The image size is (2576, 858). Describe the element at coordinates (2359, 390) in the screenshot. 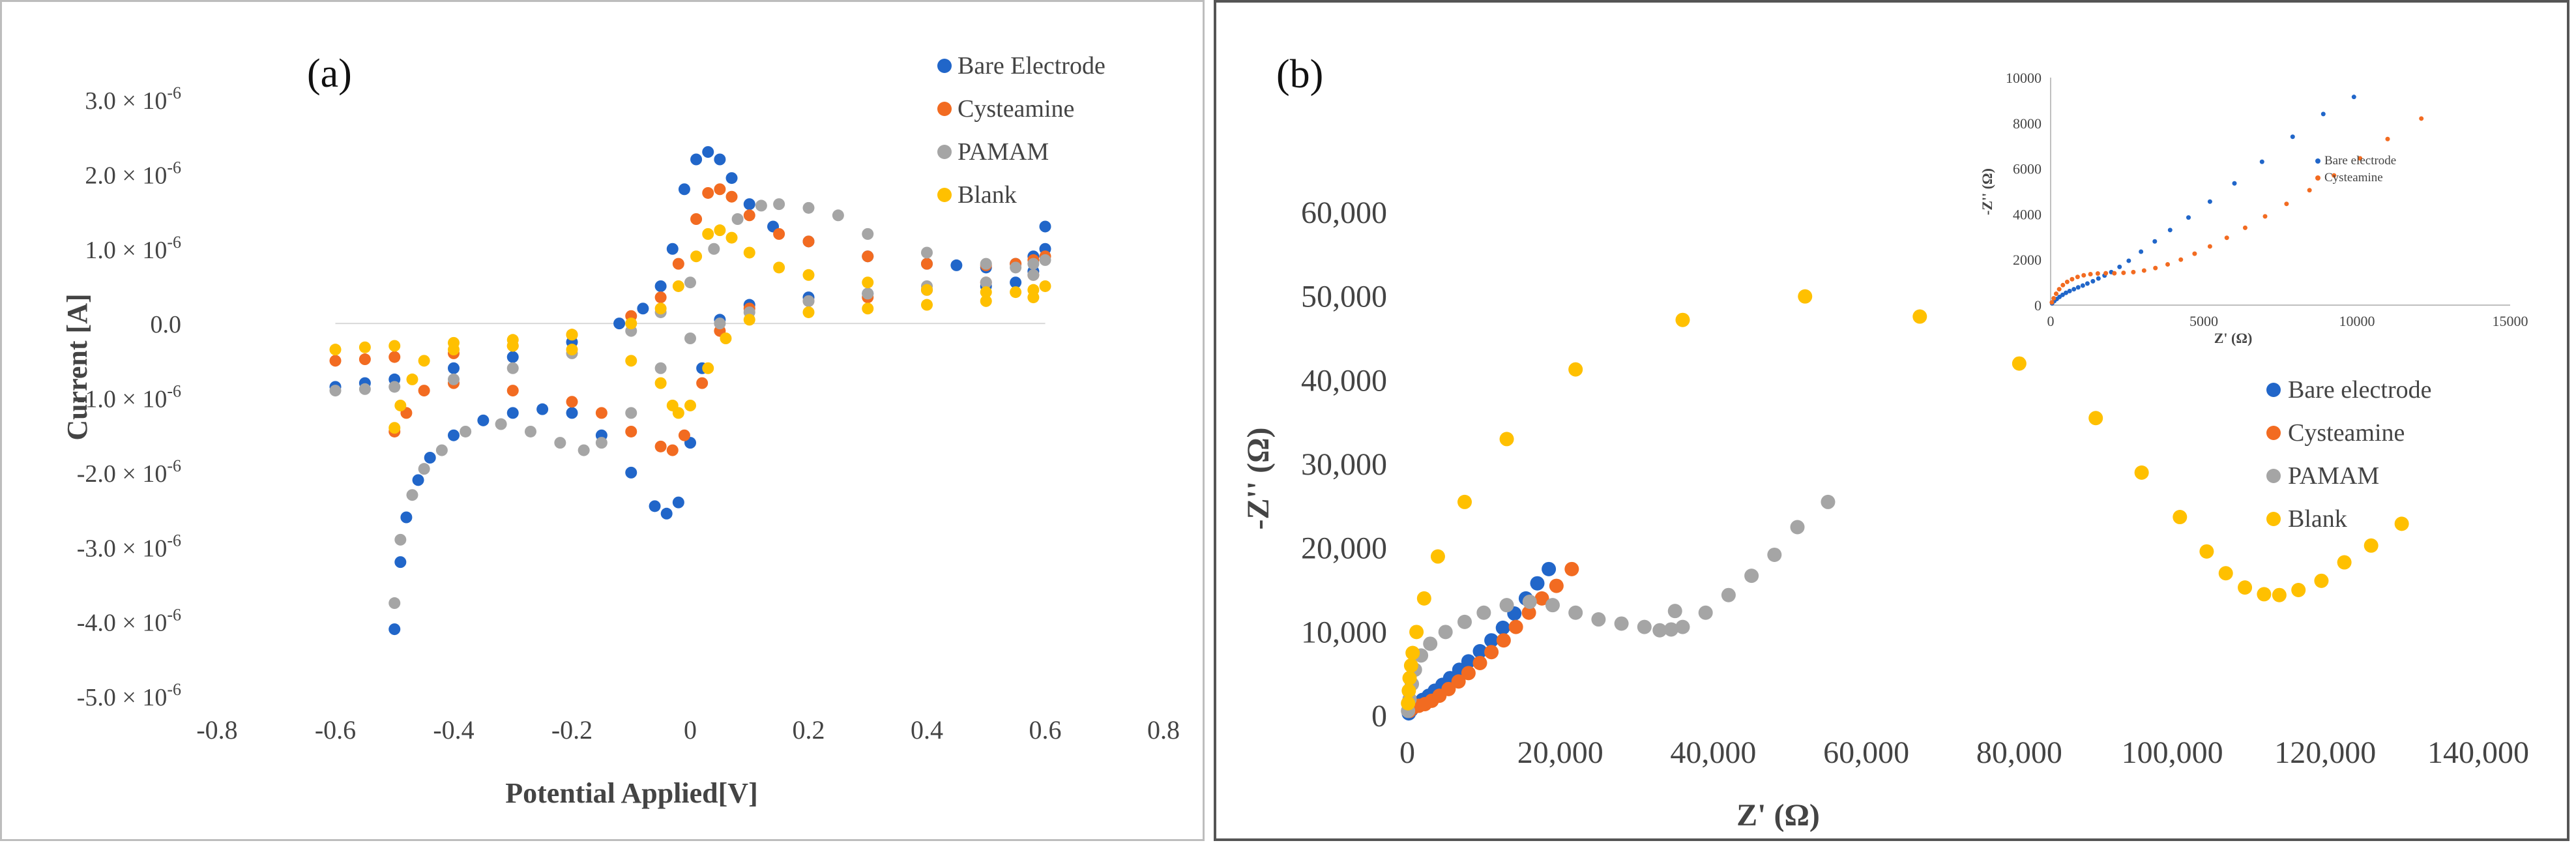

I see `legend-label: Bare electrode` at that location.